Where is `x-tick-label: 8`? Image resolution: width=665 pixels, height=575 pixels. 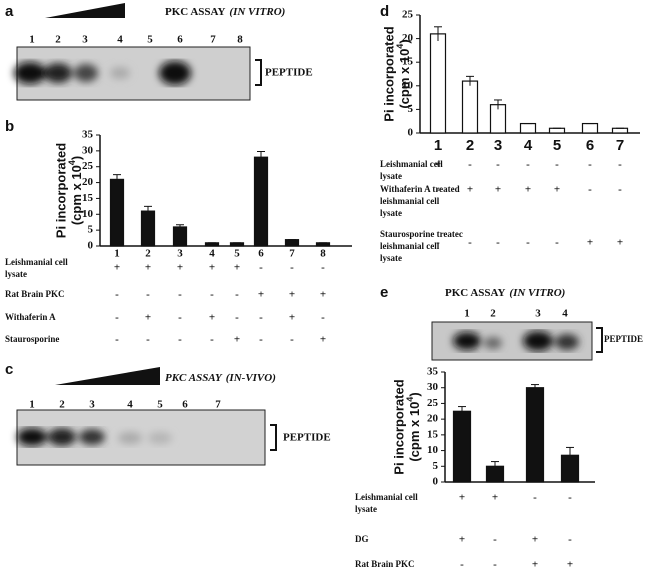 x-tick-label: 8 is located at coordinates (323, 254).